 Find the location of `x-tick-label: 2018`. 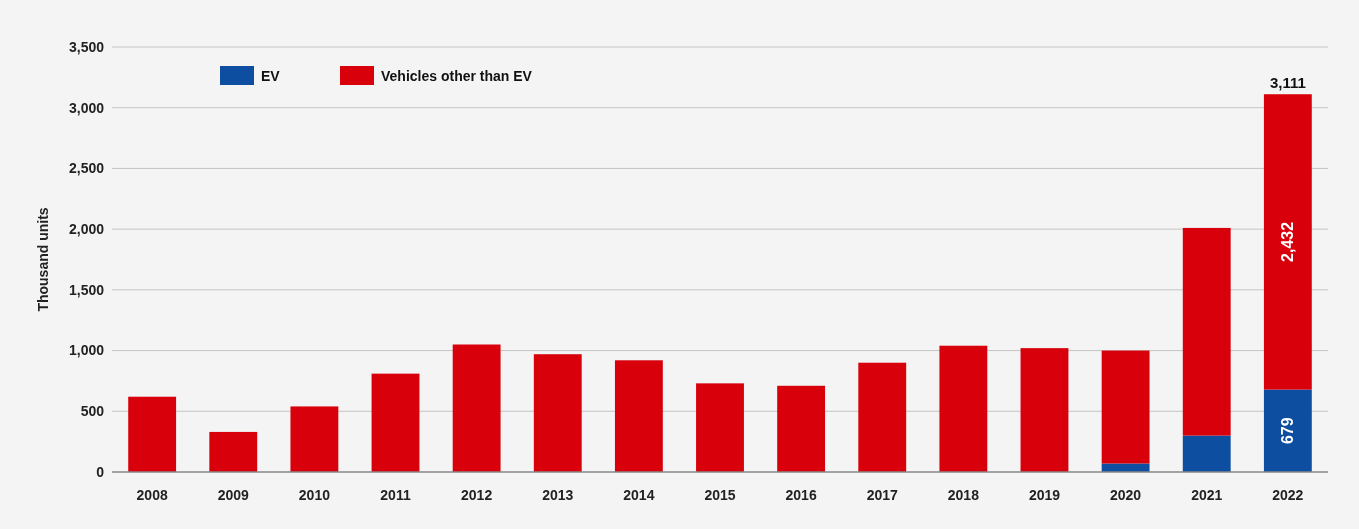

x-tick-label: 2018 is located at coordinates (963, 495).